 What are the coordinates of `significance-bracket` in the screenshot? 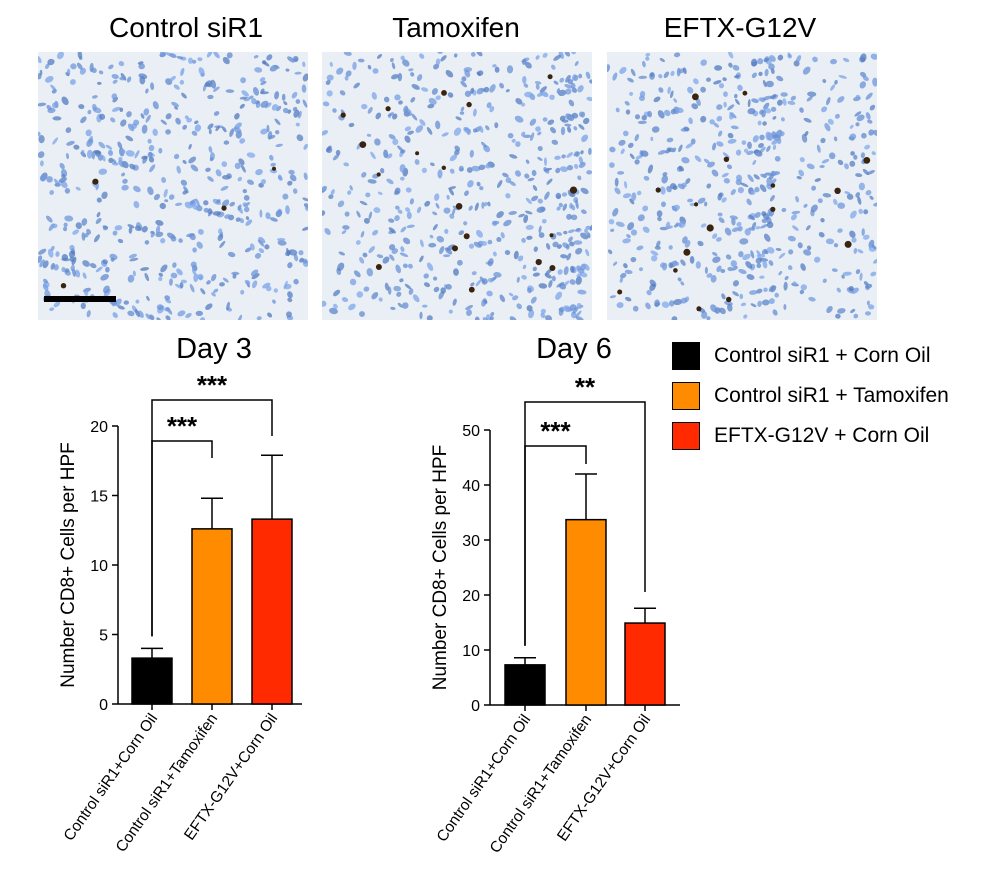 It's located at (212, 518).